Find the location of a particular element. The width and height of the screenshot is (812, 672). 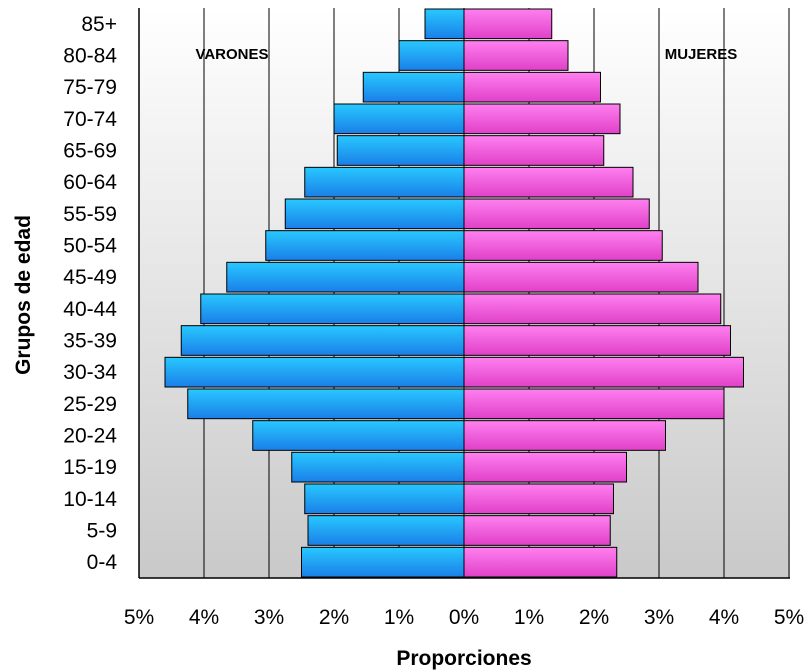

x-tick-label: 0% is located at coordinates (464, 617).